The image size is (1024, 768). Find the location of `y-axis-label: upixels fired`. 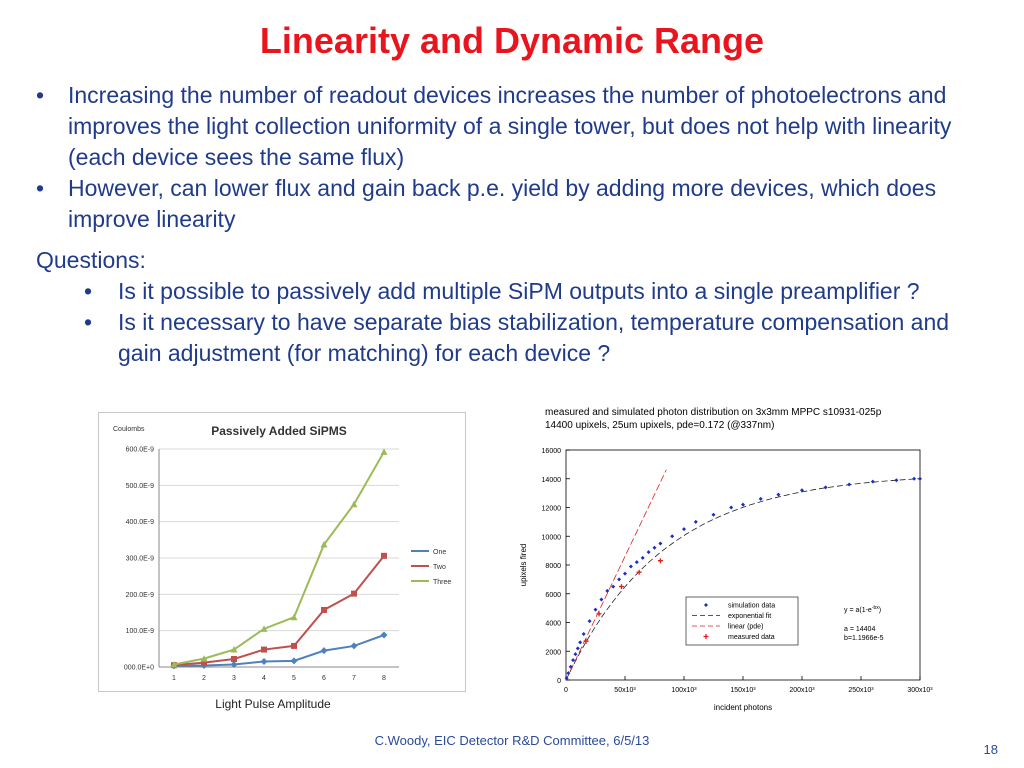

y-axis-label: upixels fired is located at coordinates (523, 565).